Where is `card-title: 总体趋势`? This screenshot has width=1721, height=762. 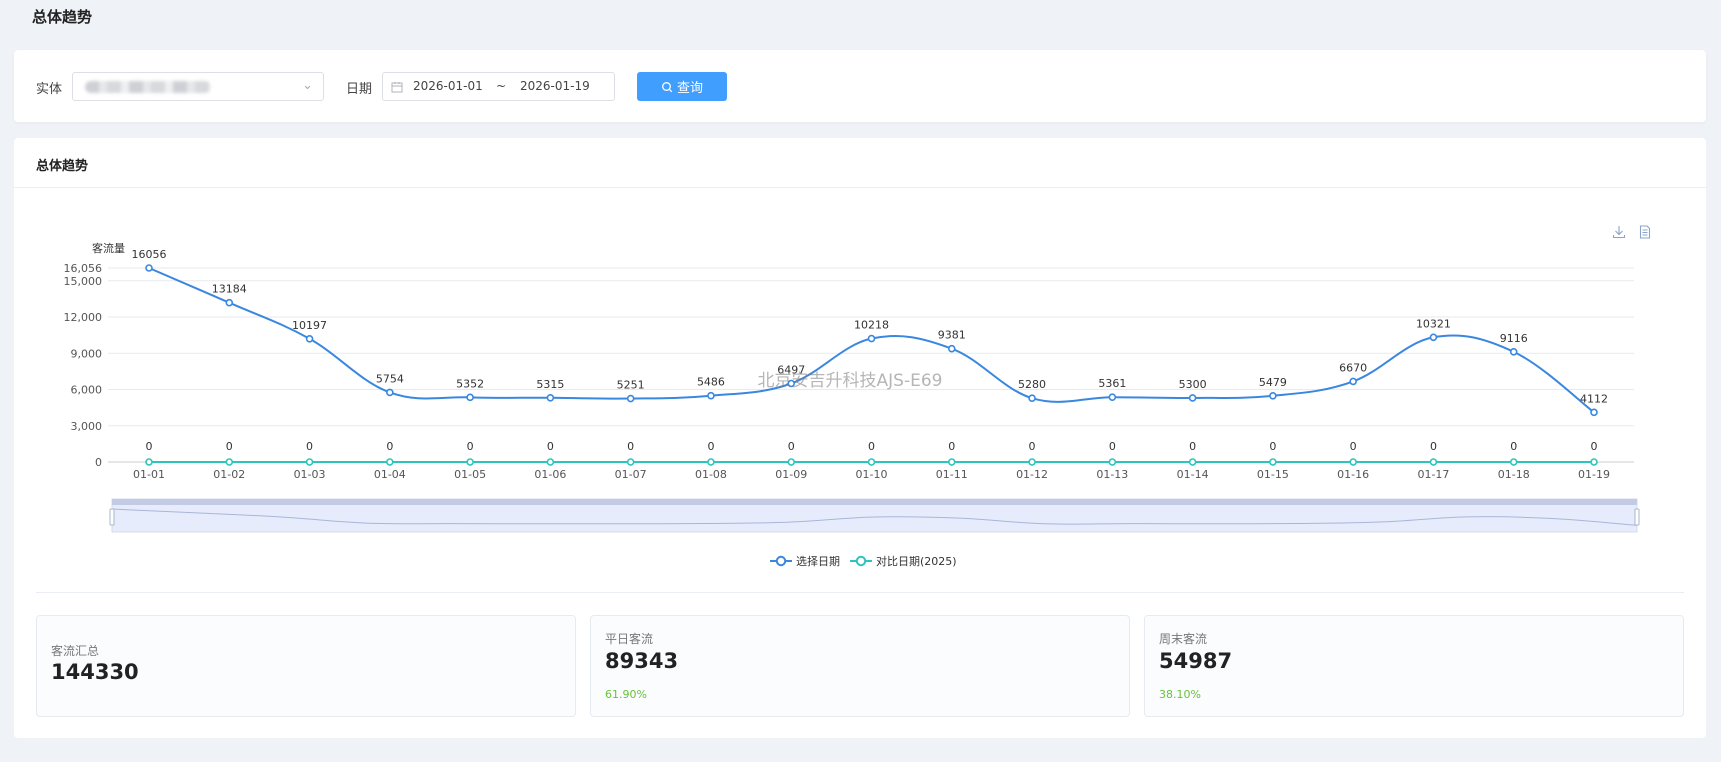
card-title: 总体趋势 is located at coordinates (860, 163).